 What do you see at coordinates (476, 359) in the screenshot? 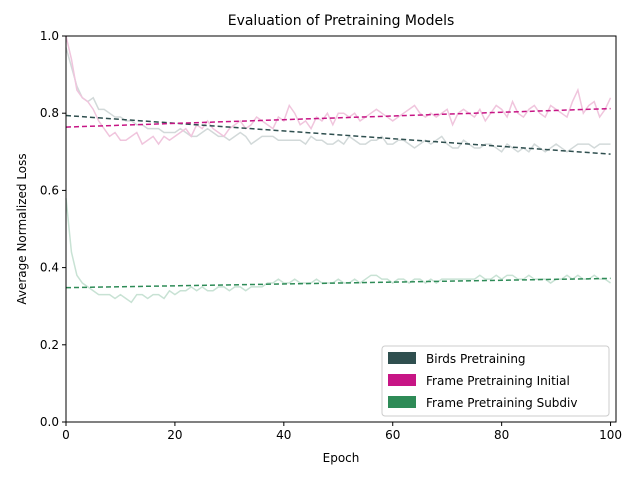
I see `legend-label-birds: Birds Pretraining` at bounding box center [476, 359].